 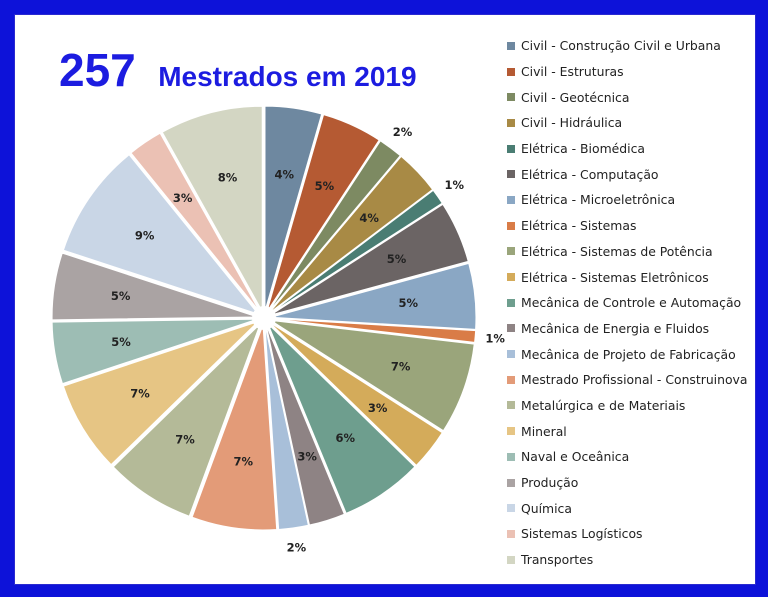 I want to click on legend-label: Mecânica de Projeto de Fabricação, so click(x=628, y=354).